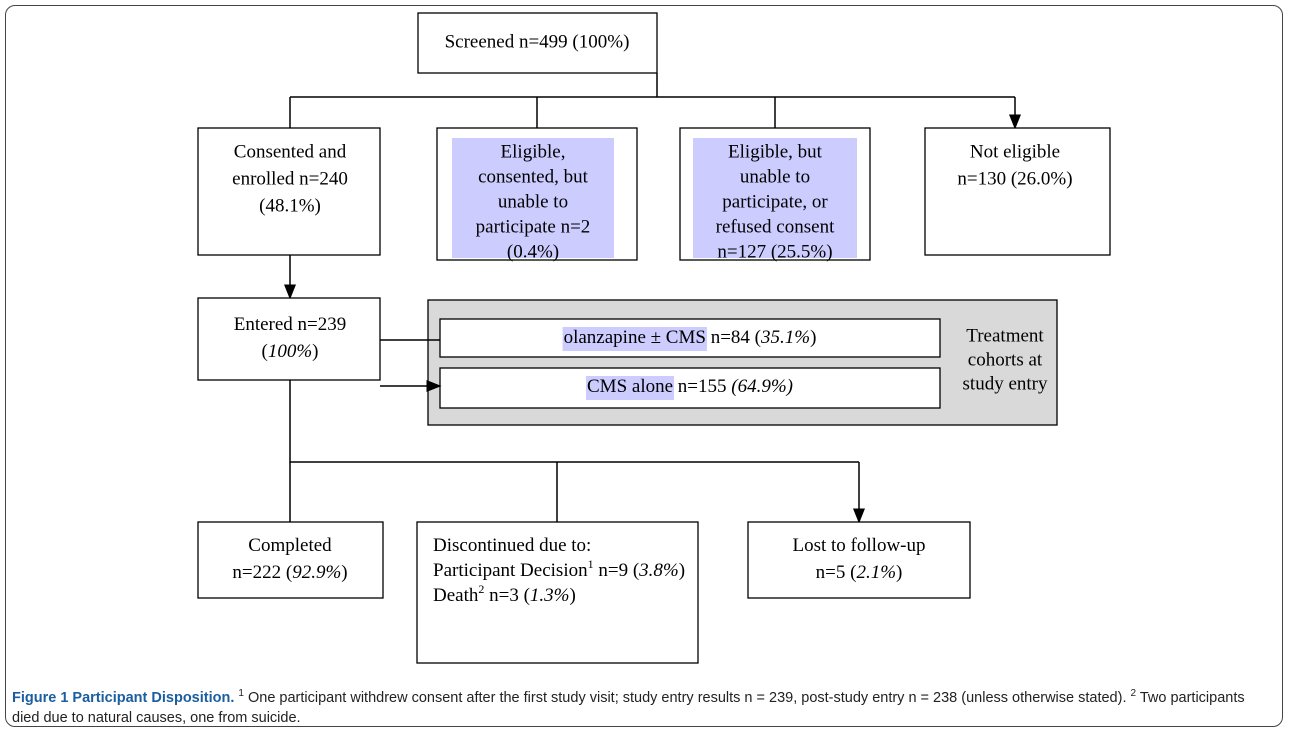 Image resolution: width=1290 pixels, height=735 pixels. What do you see at coordinates (774, 251) in the screenshot?
I see `node-label: n=127 (25.5%)` at bounding box center [774, 251].